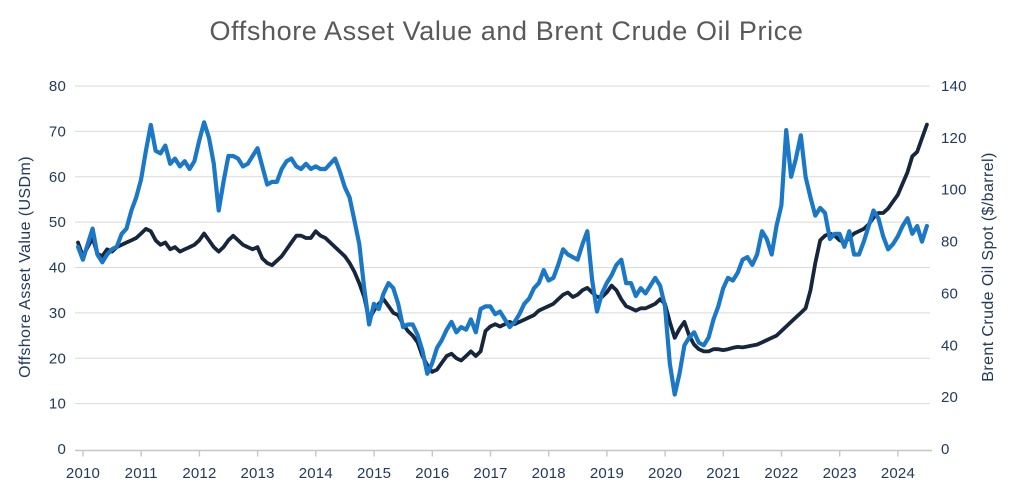  I want to click on right-axis-tick-label: 0, so click(945, 449).